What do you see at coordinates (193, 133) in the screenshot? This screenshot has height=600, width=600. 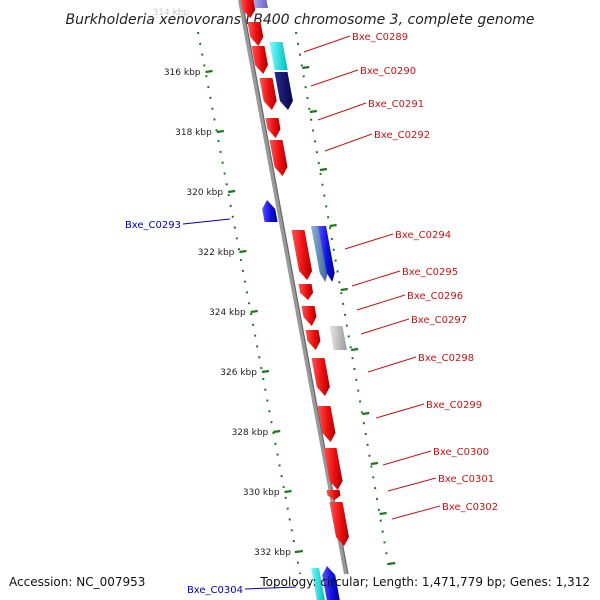 I see `tick-label: 318 kbp` at bounding box center [193, 133].